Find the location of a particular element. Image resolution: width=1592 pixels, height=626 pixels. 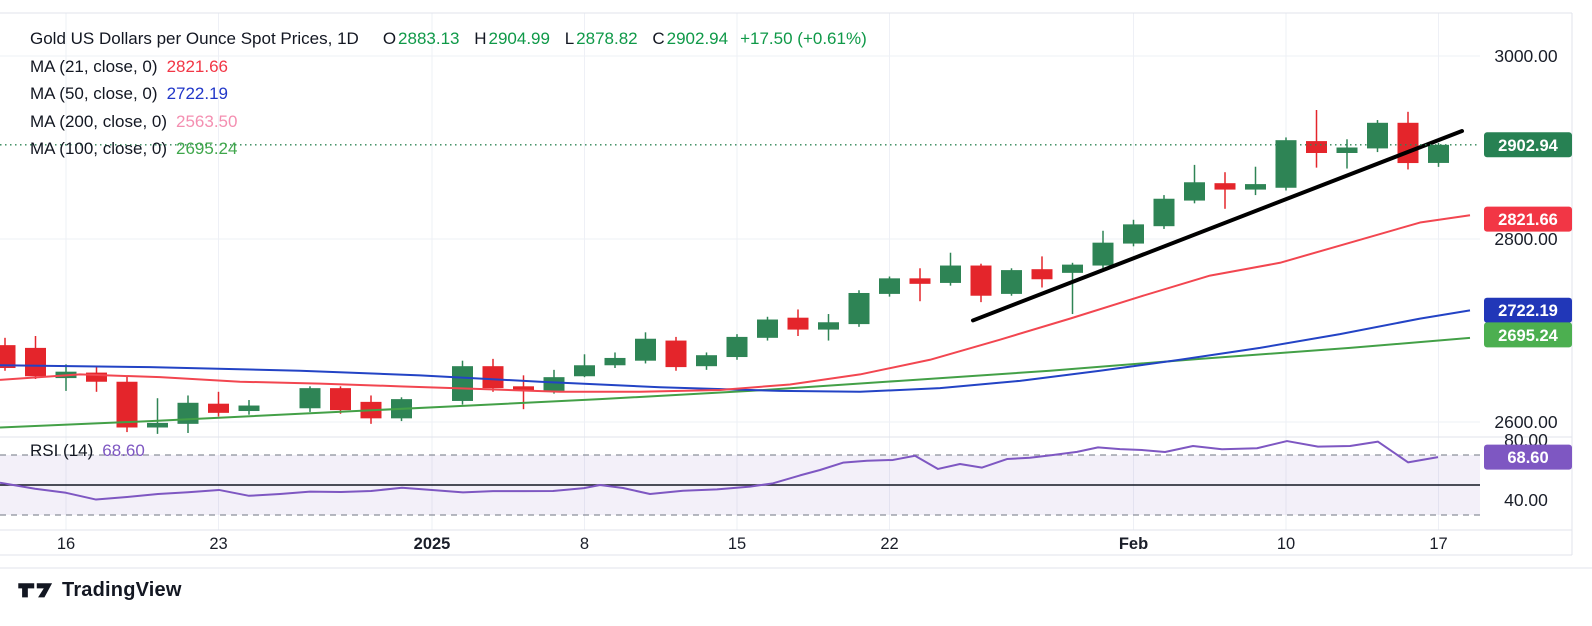

ma50-line is located at coordinates (735, 351).